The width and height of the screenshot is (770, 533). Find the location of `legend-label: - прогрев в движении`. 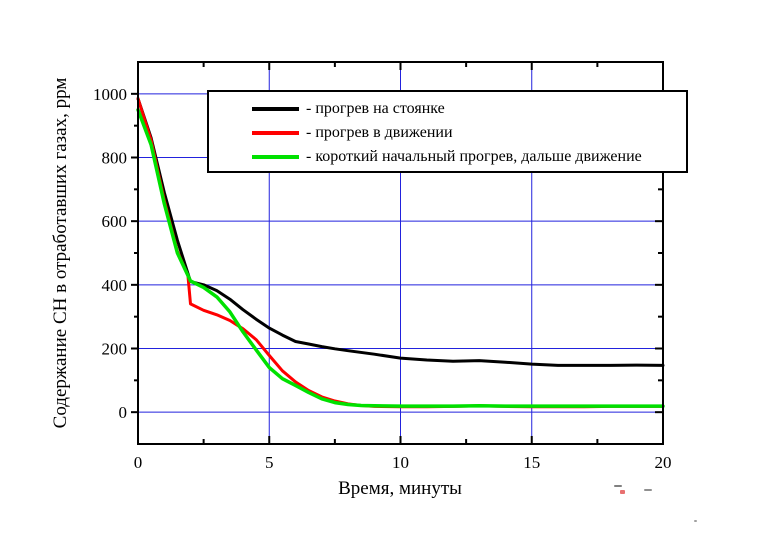

legend-label: - прогрев в движении is located at coordinates (379, 132).